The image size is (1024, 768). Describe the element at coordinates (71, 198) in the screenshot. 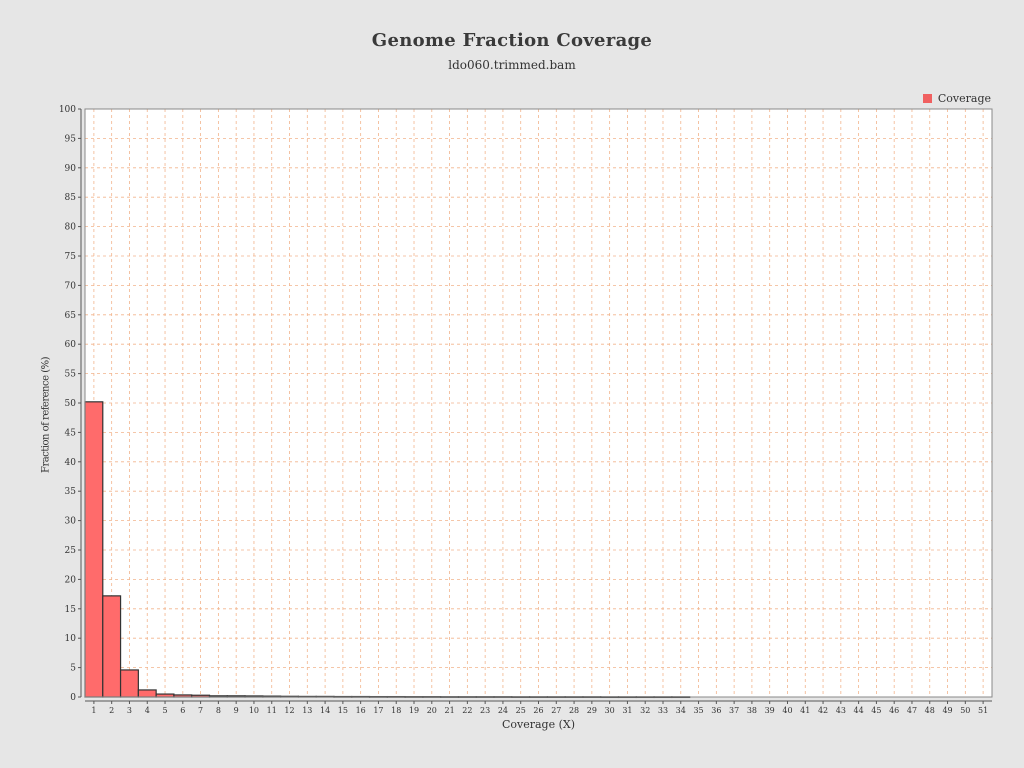

I see `y-tick-label: 85` at that location.